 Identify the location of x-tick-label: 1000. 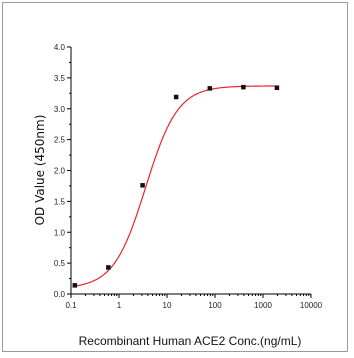
(263, 305).